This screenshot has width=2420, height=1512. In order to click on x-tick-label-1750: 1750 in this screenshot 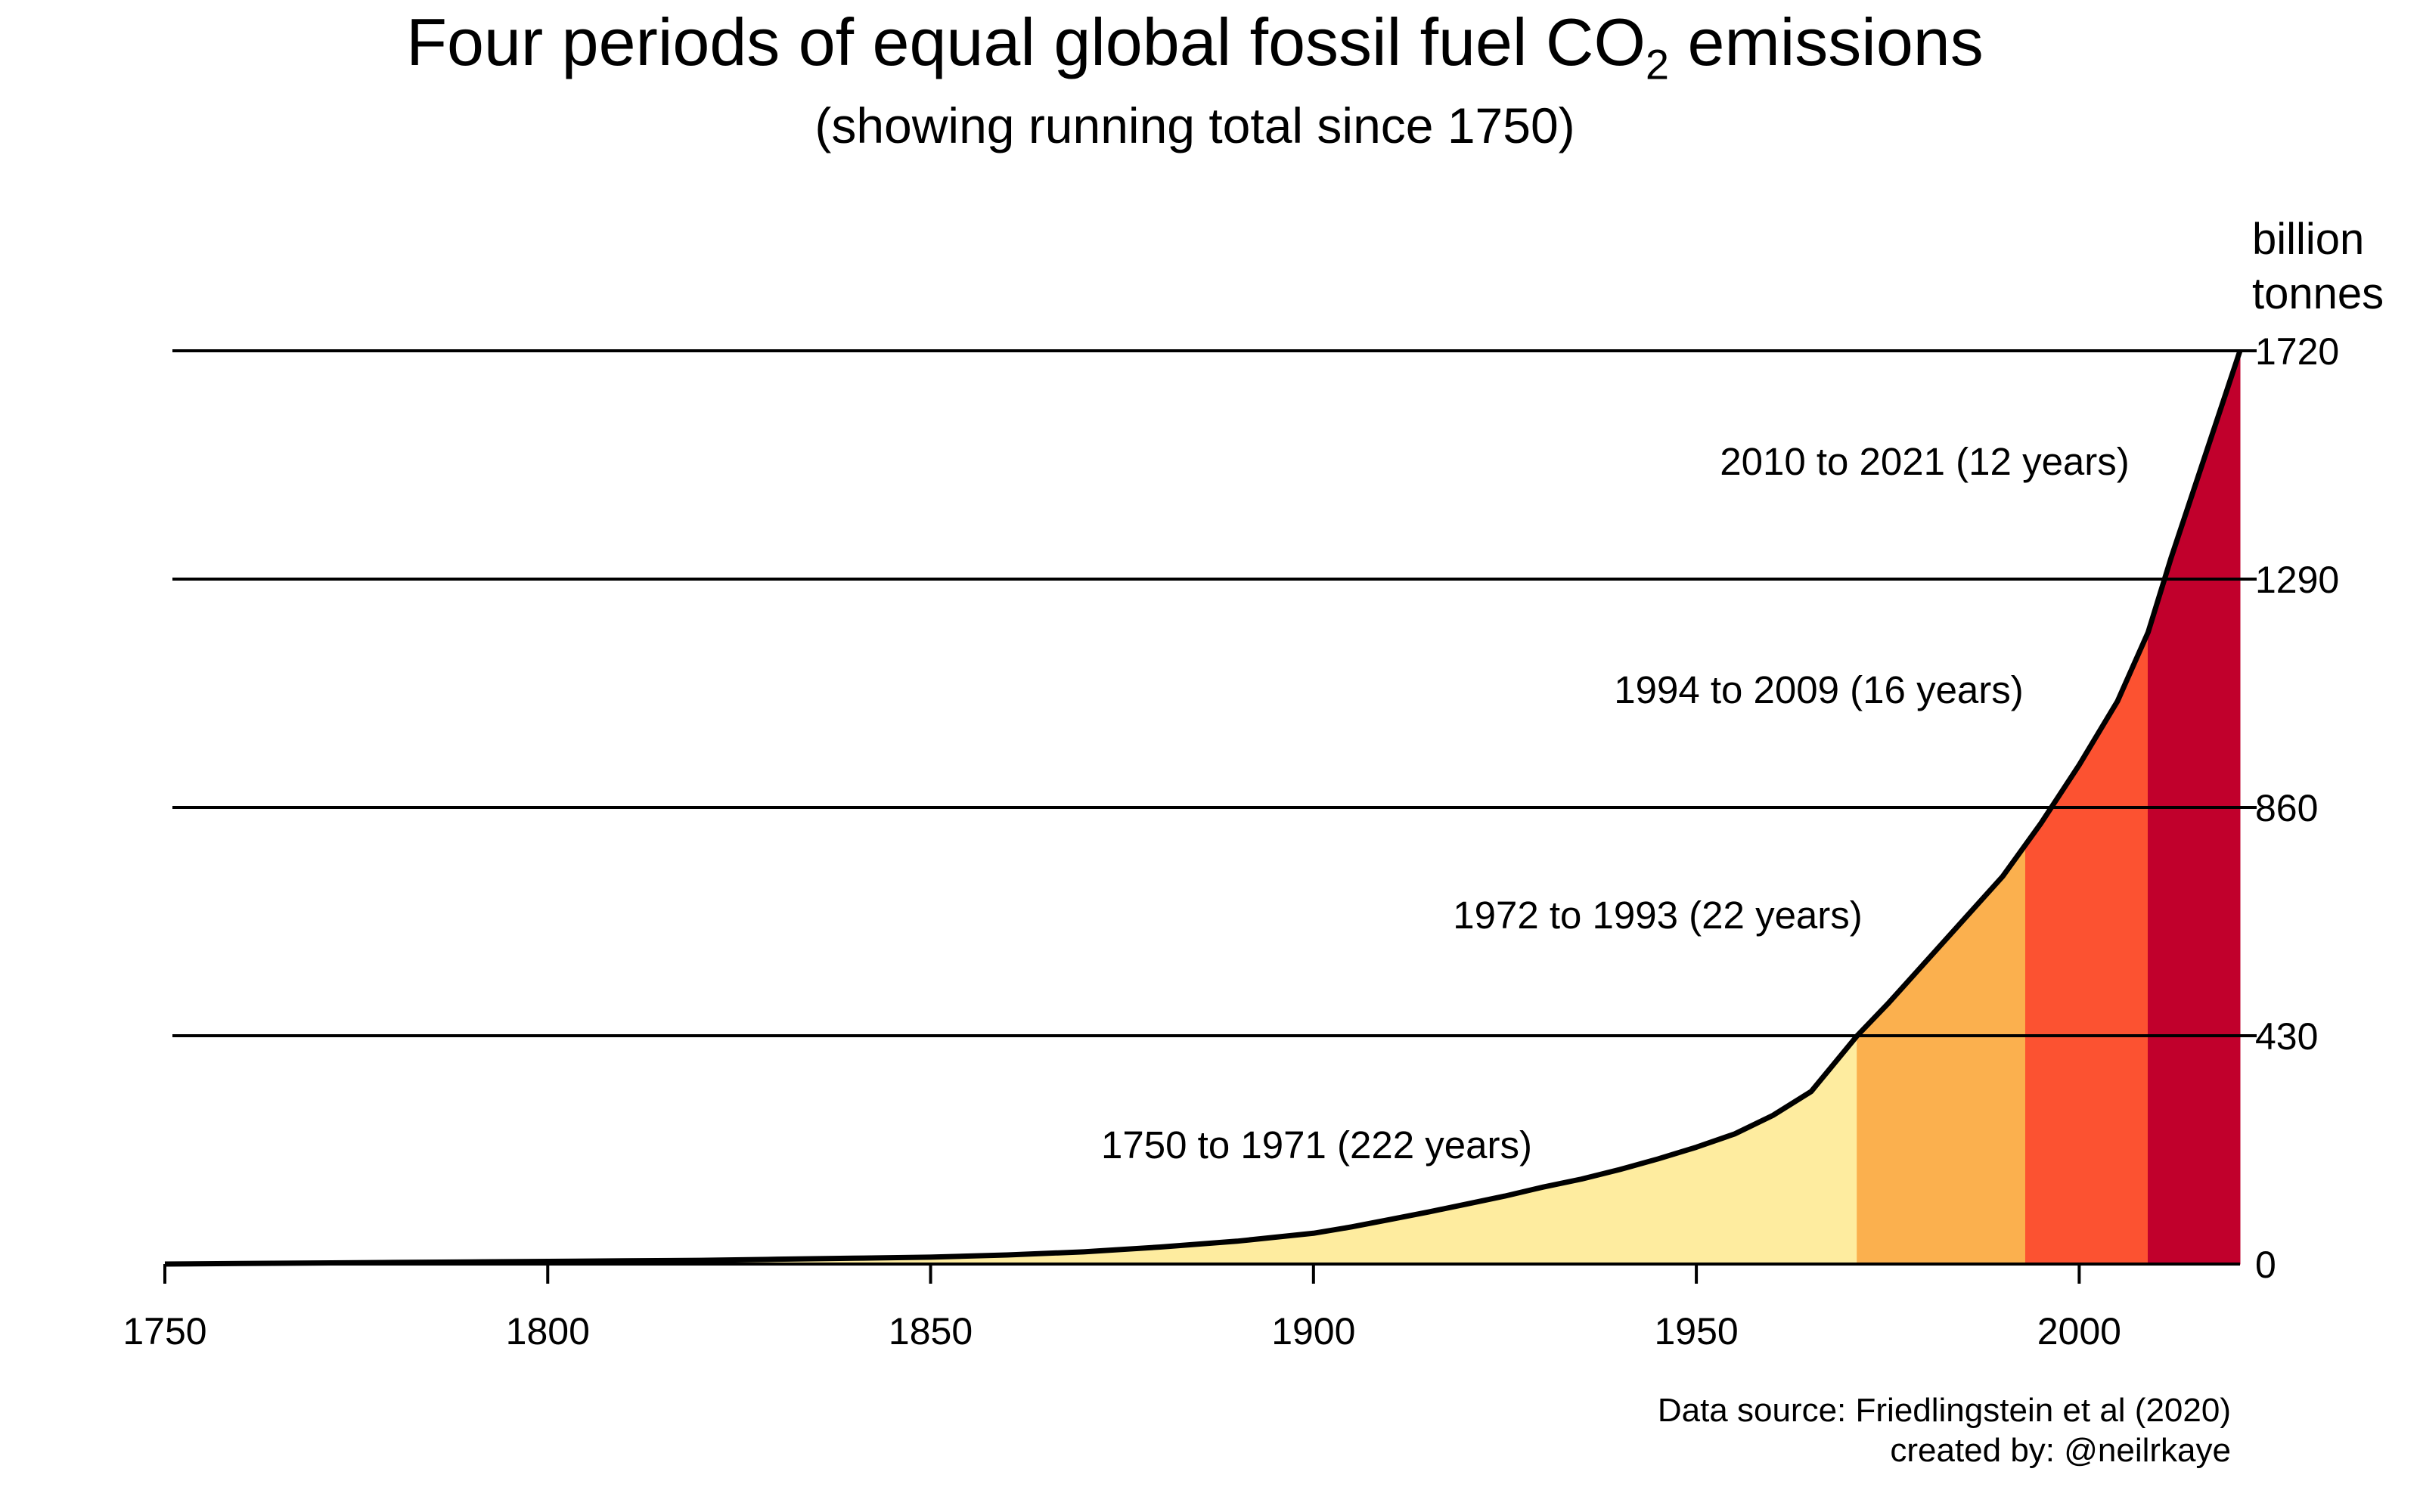, I will do `click(164, 1331)`.